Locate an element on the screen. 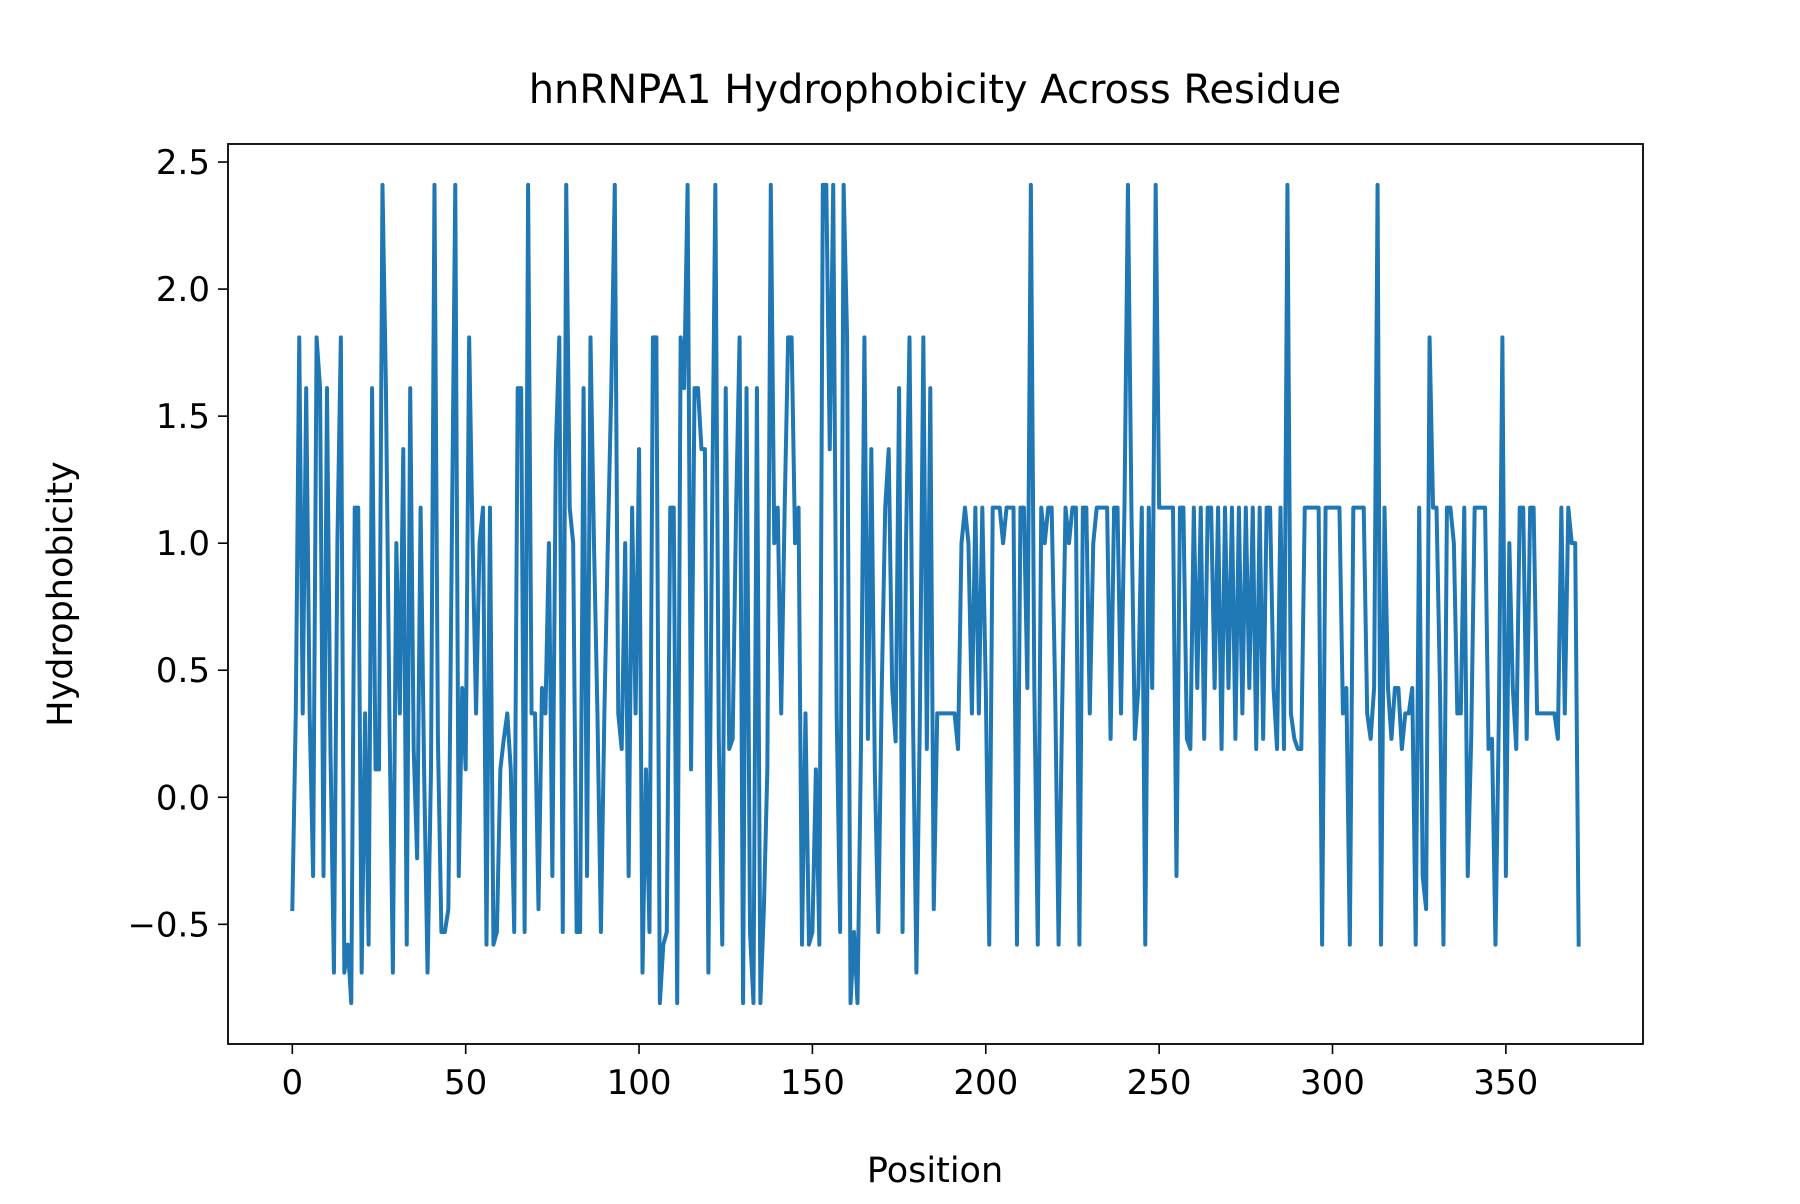 This screenshot has width=1800, height=1204. y-tick-label: 1.5 is located at coordinates (183, 417).